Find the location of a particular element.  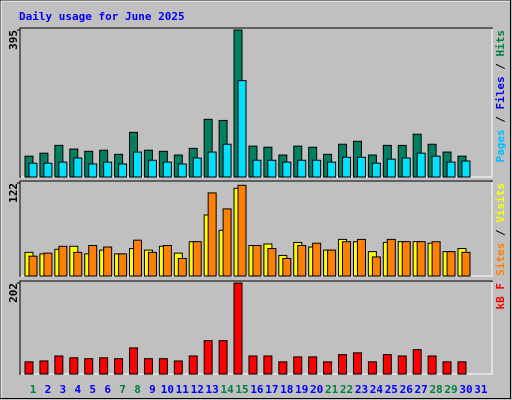

x-tick-label: 6 is located at coordinates (107, 389).